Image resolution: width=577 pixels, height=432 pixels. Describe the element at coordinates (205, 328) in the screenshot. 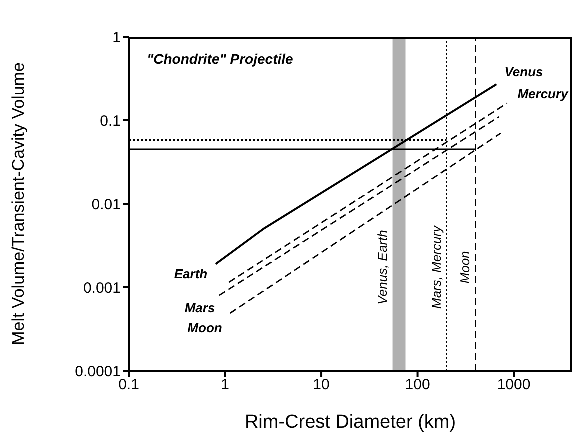

I see `annotation: Moon` at that location.